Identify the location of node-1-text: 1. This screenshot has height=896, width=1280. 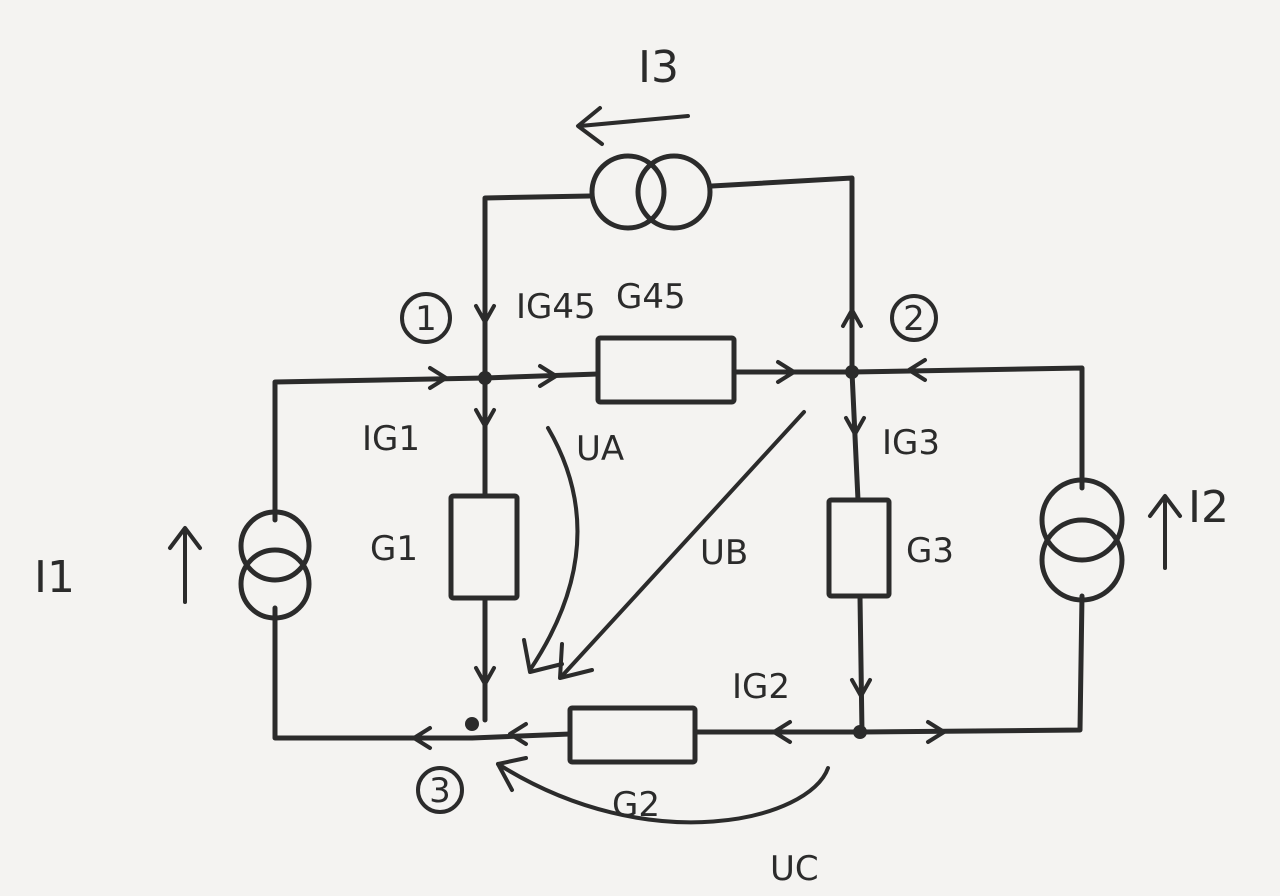
(426, 319).